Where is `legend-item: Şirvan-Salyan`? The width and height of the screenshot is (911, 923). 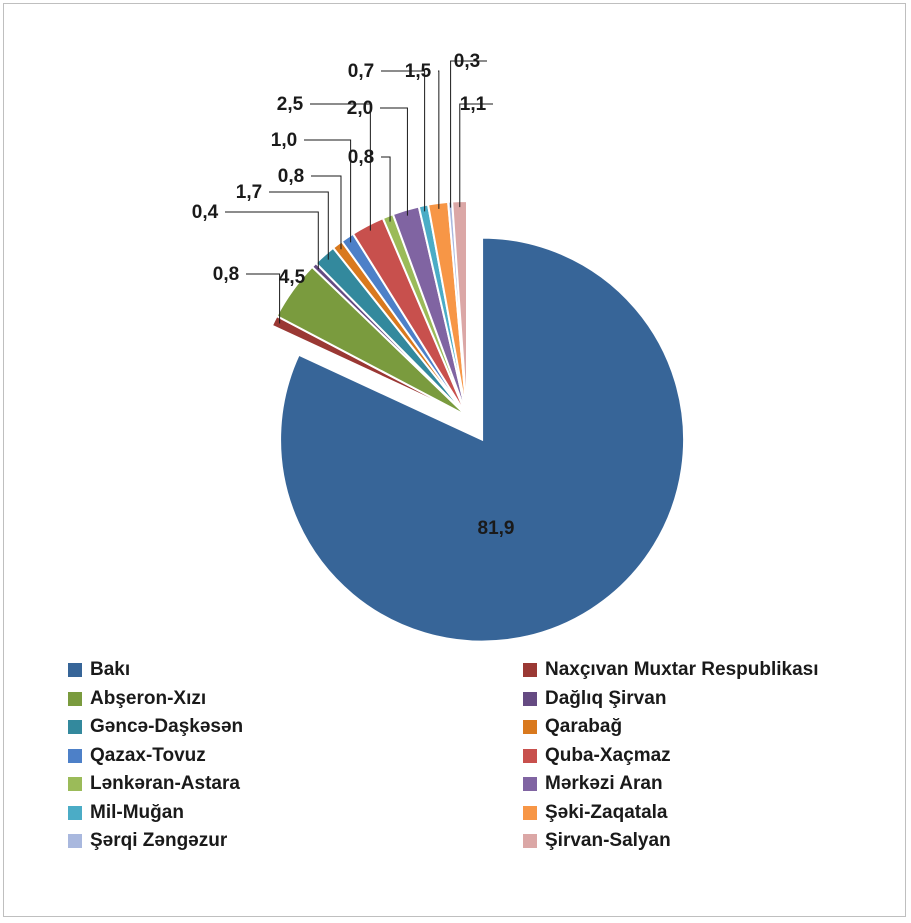
legend-item: Şirvan-Salyan is located at coordinates (597, 841).